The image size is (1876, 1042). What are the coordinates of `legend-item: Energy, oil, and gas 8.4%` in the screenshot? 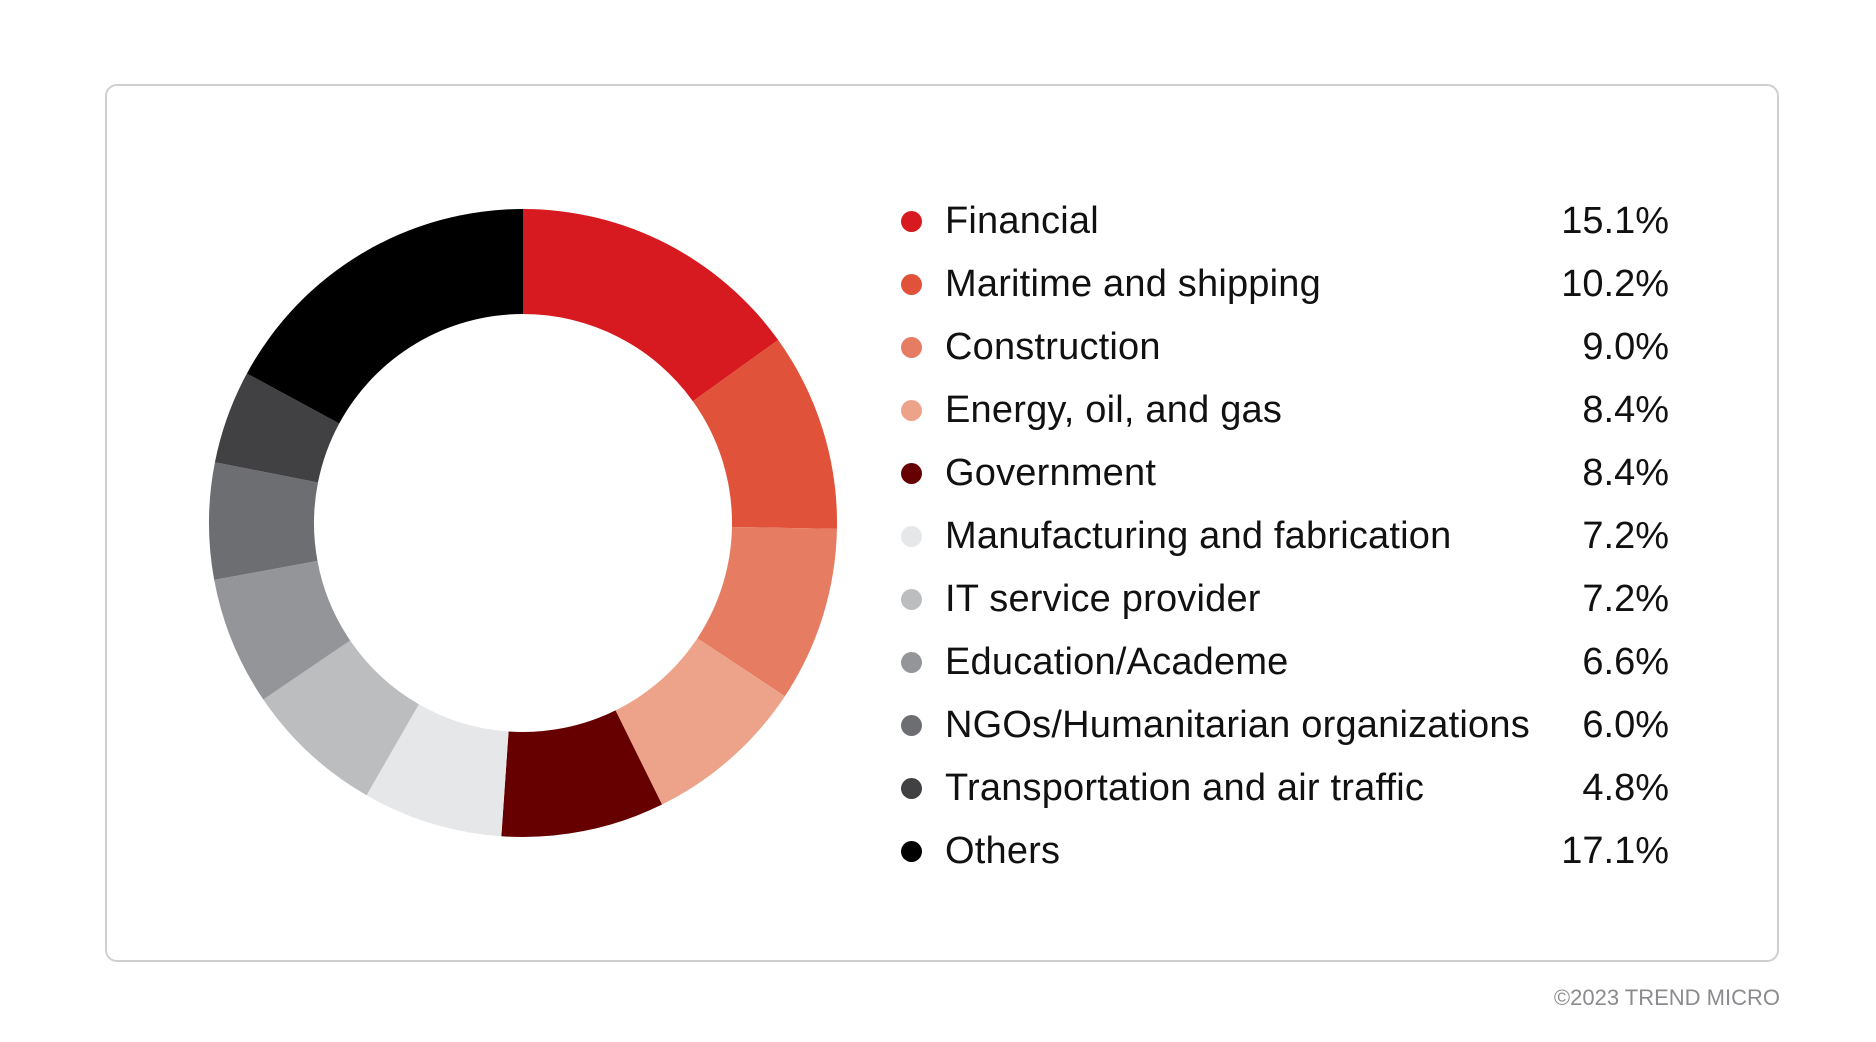 It's located at (1290, 410).